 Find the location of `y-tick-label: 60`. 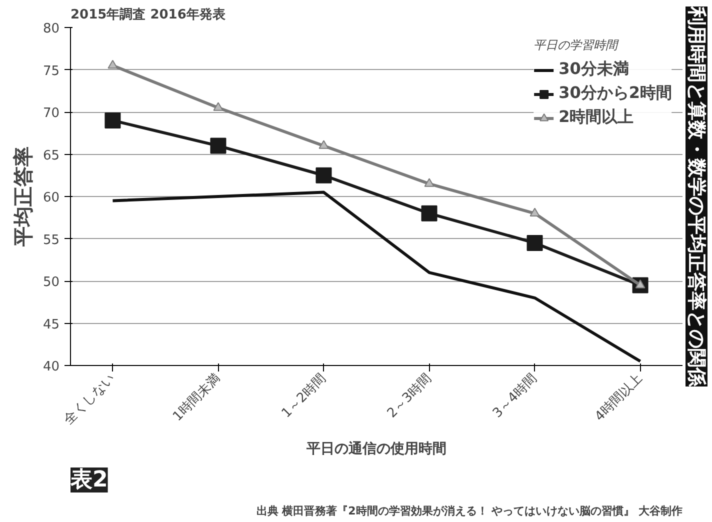

y-tick-label: 60 is located at coordinates (51, 198).